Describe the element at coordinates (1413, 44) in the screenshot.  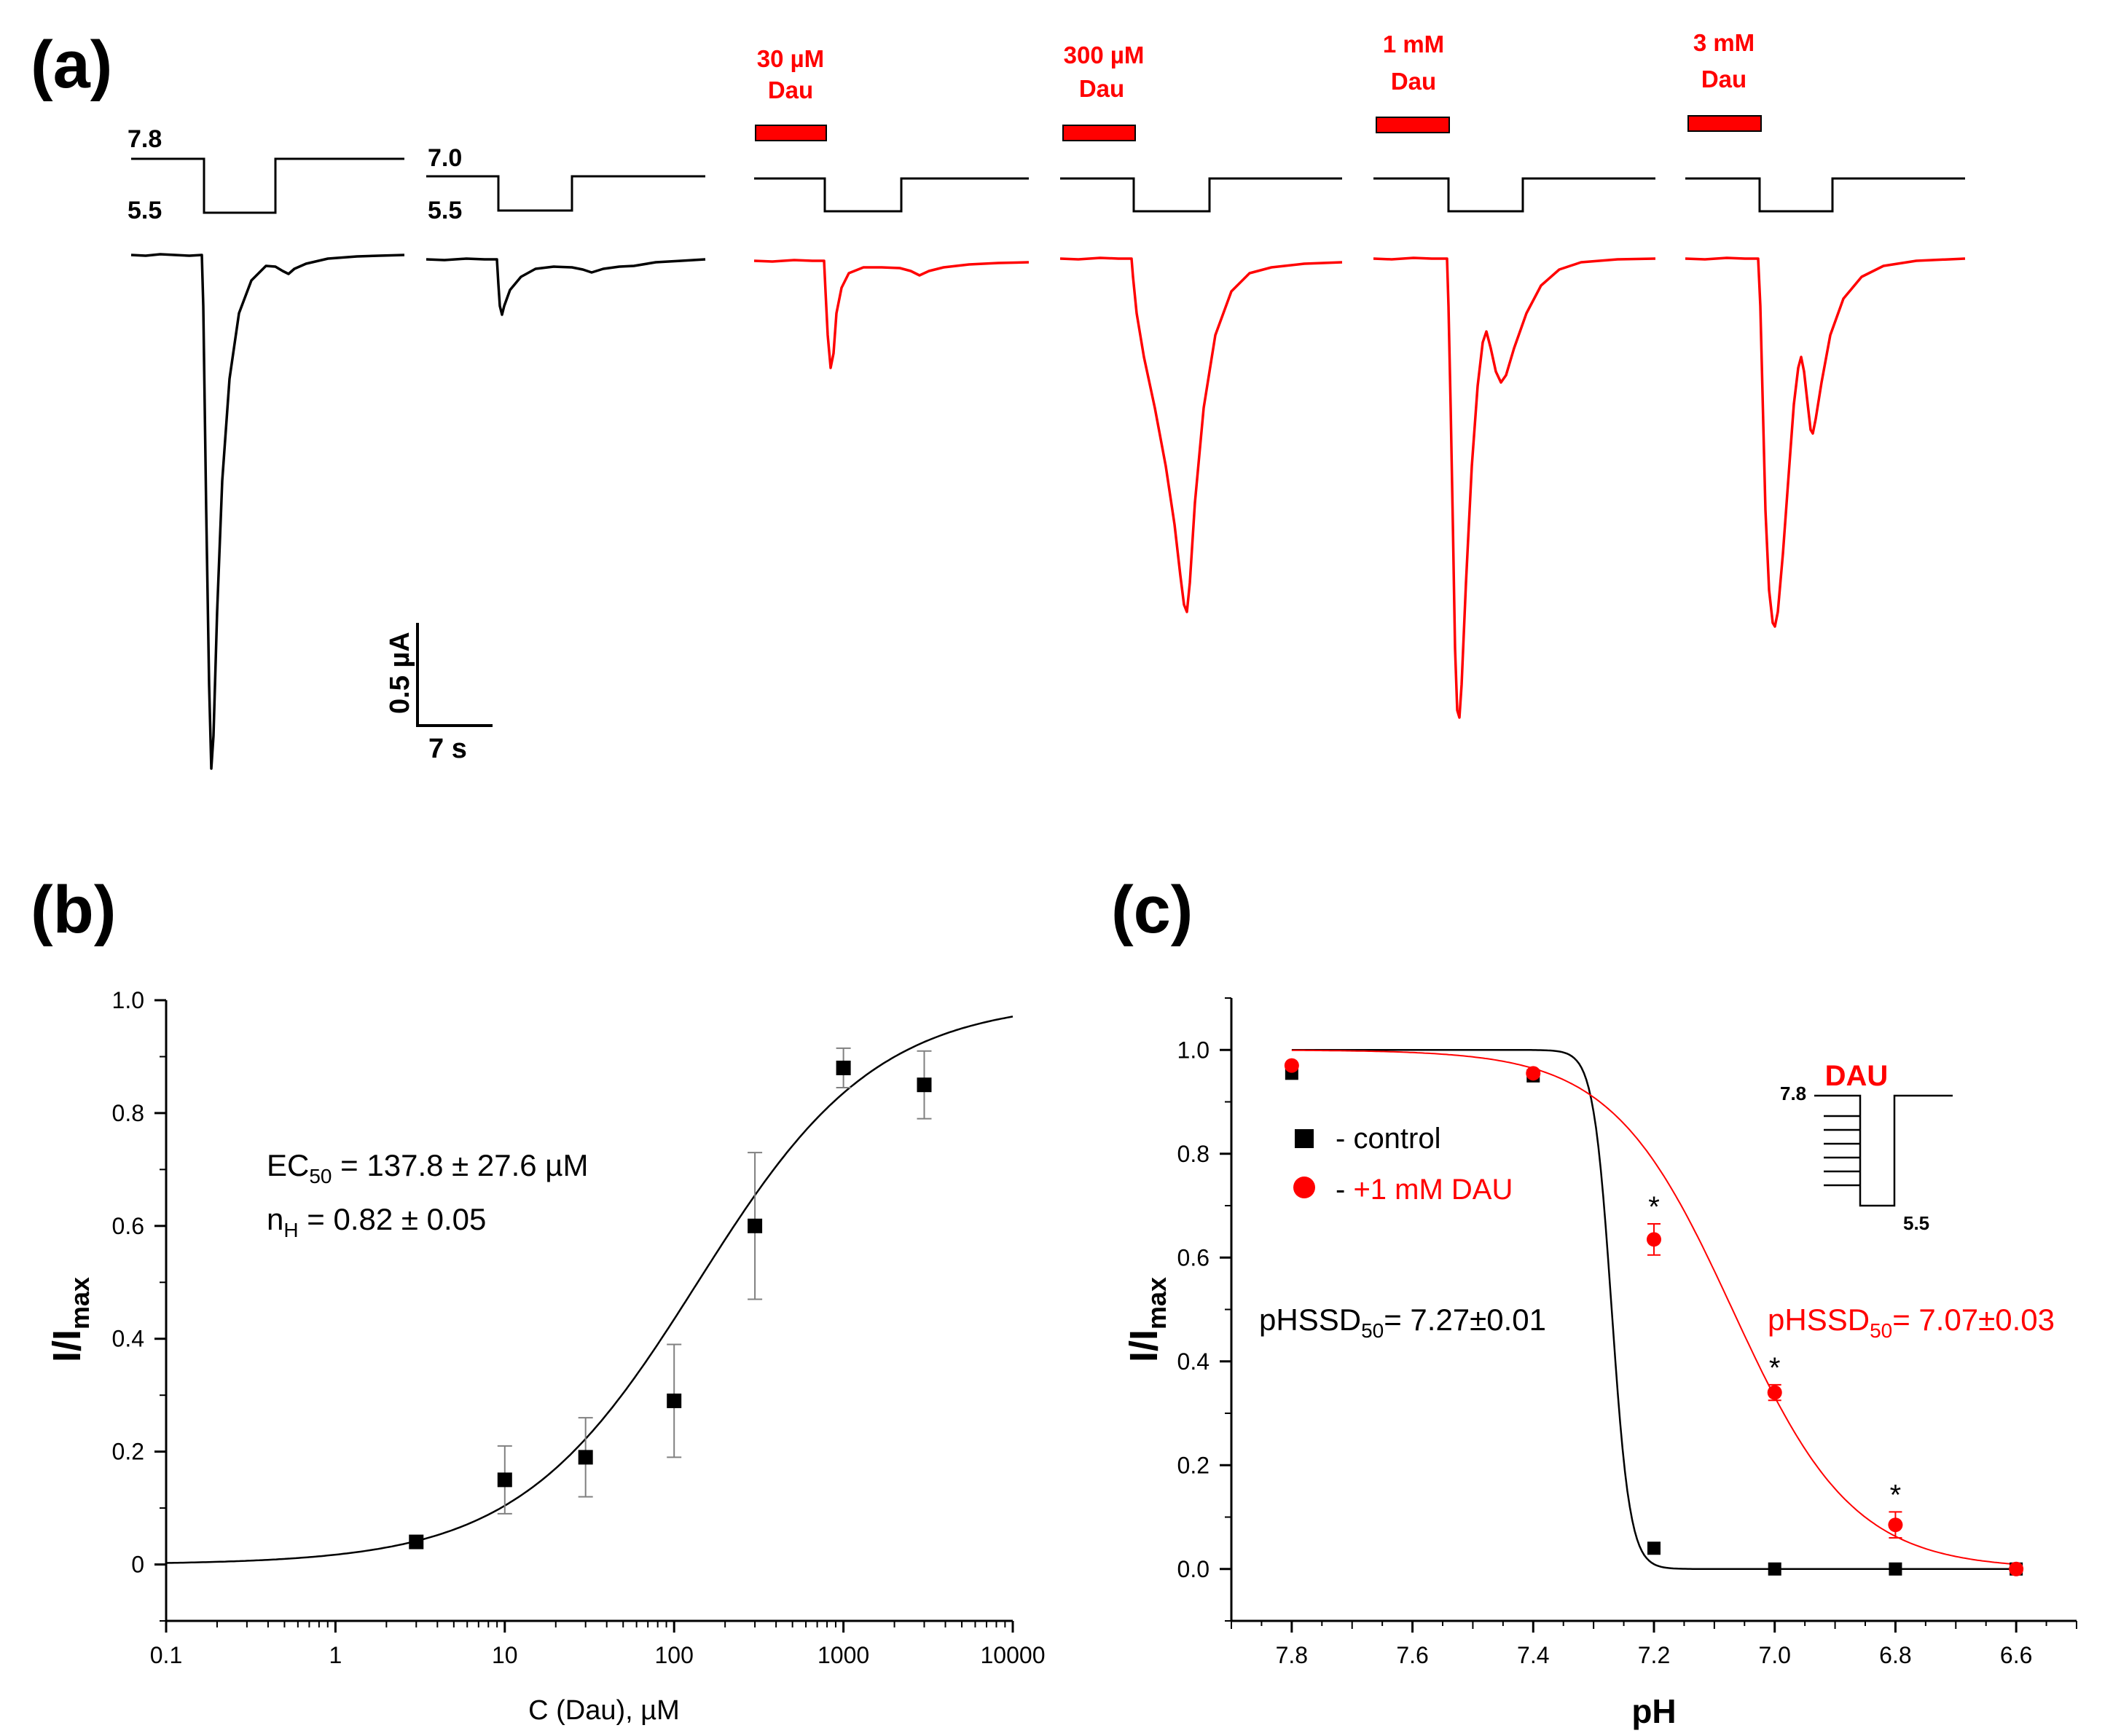
I see `drug-label-3-line1: 1 mM` at that location.